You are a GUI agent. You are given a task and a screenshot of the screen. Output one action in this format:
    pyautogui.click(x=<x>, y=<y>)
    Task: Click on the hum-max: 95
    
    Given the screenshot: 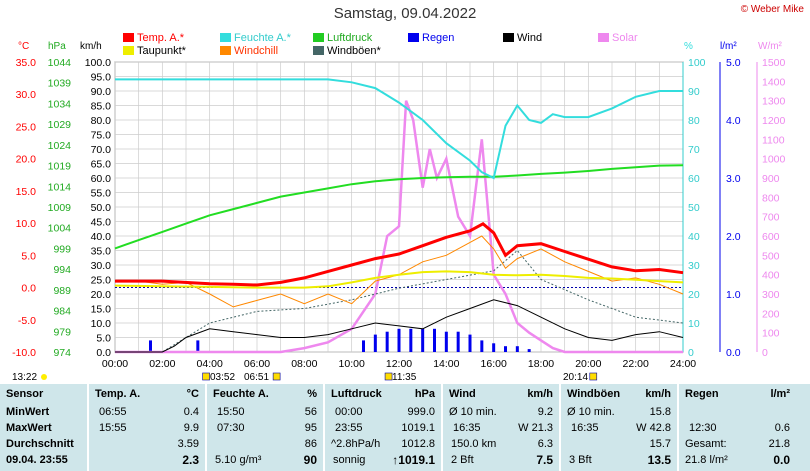 What is the action you would take?
    pyautogui.click(x=310, y=428)
    